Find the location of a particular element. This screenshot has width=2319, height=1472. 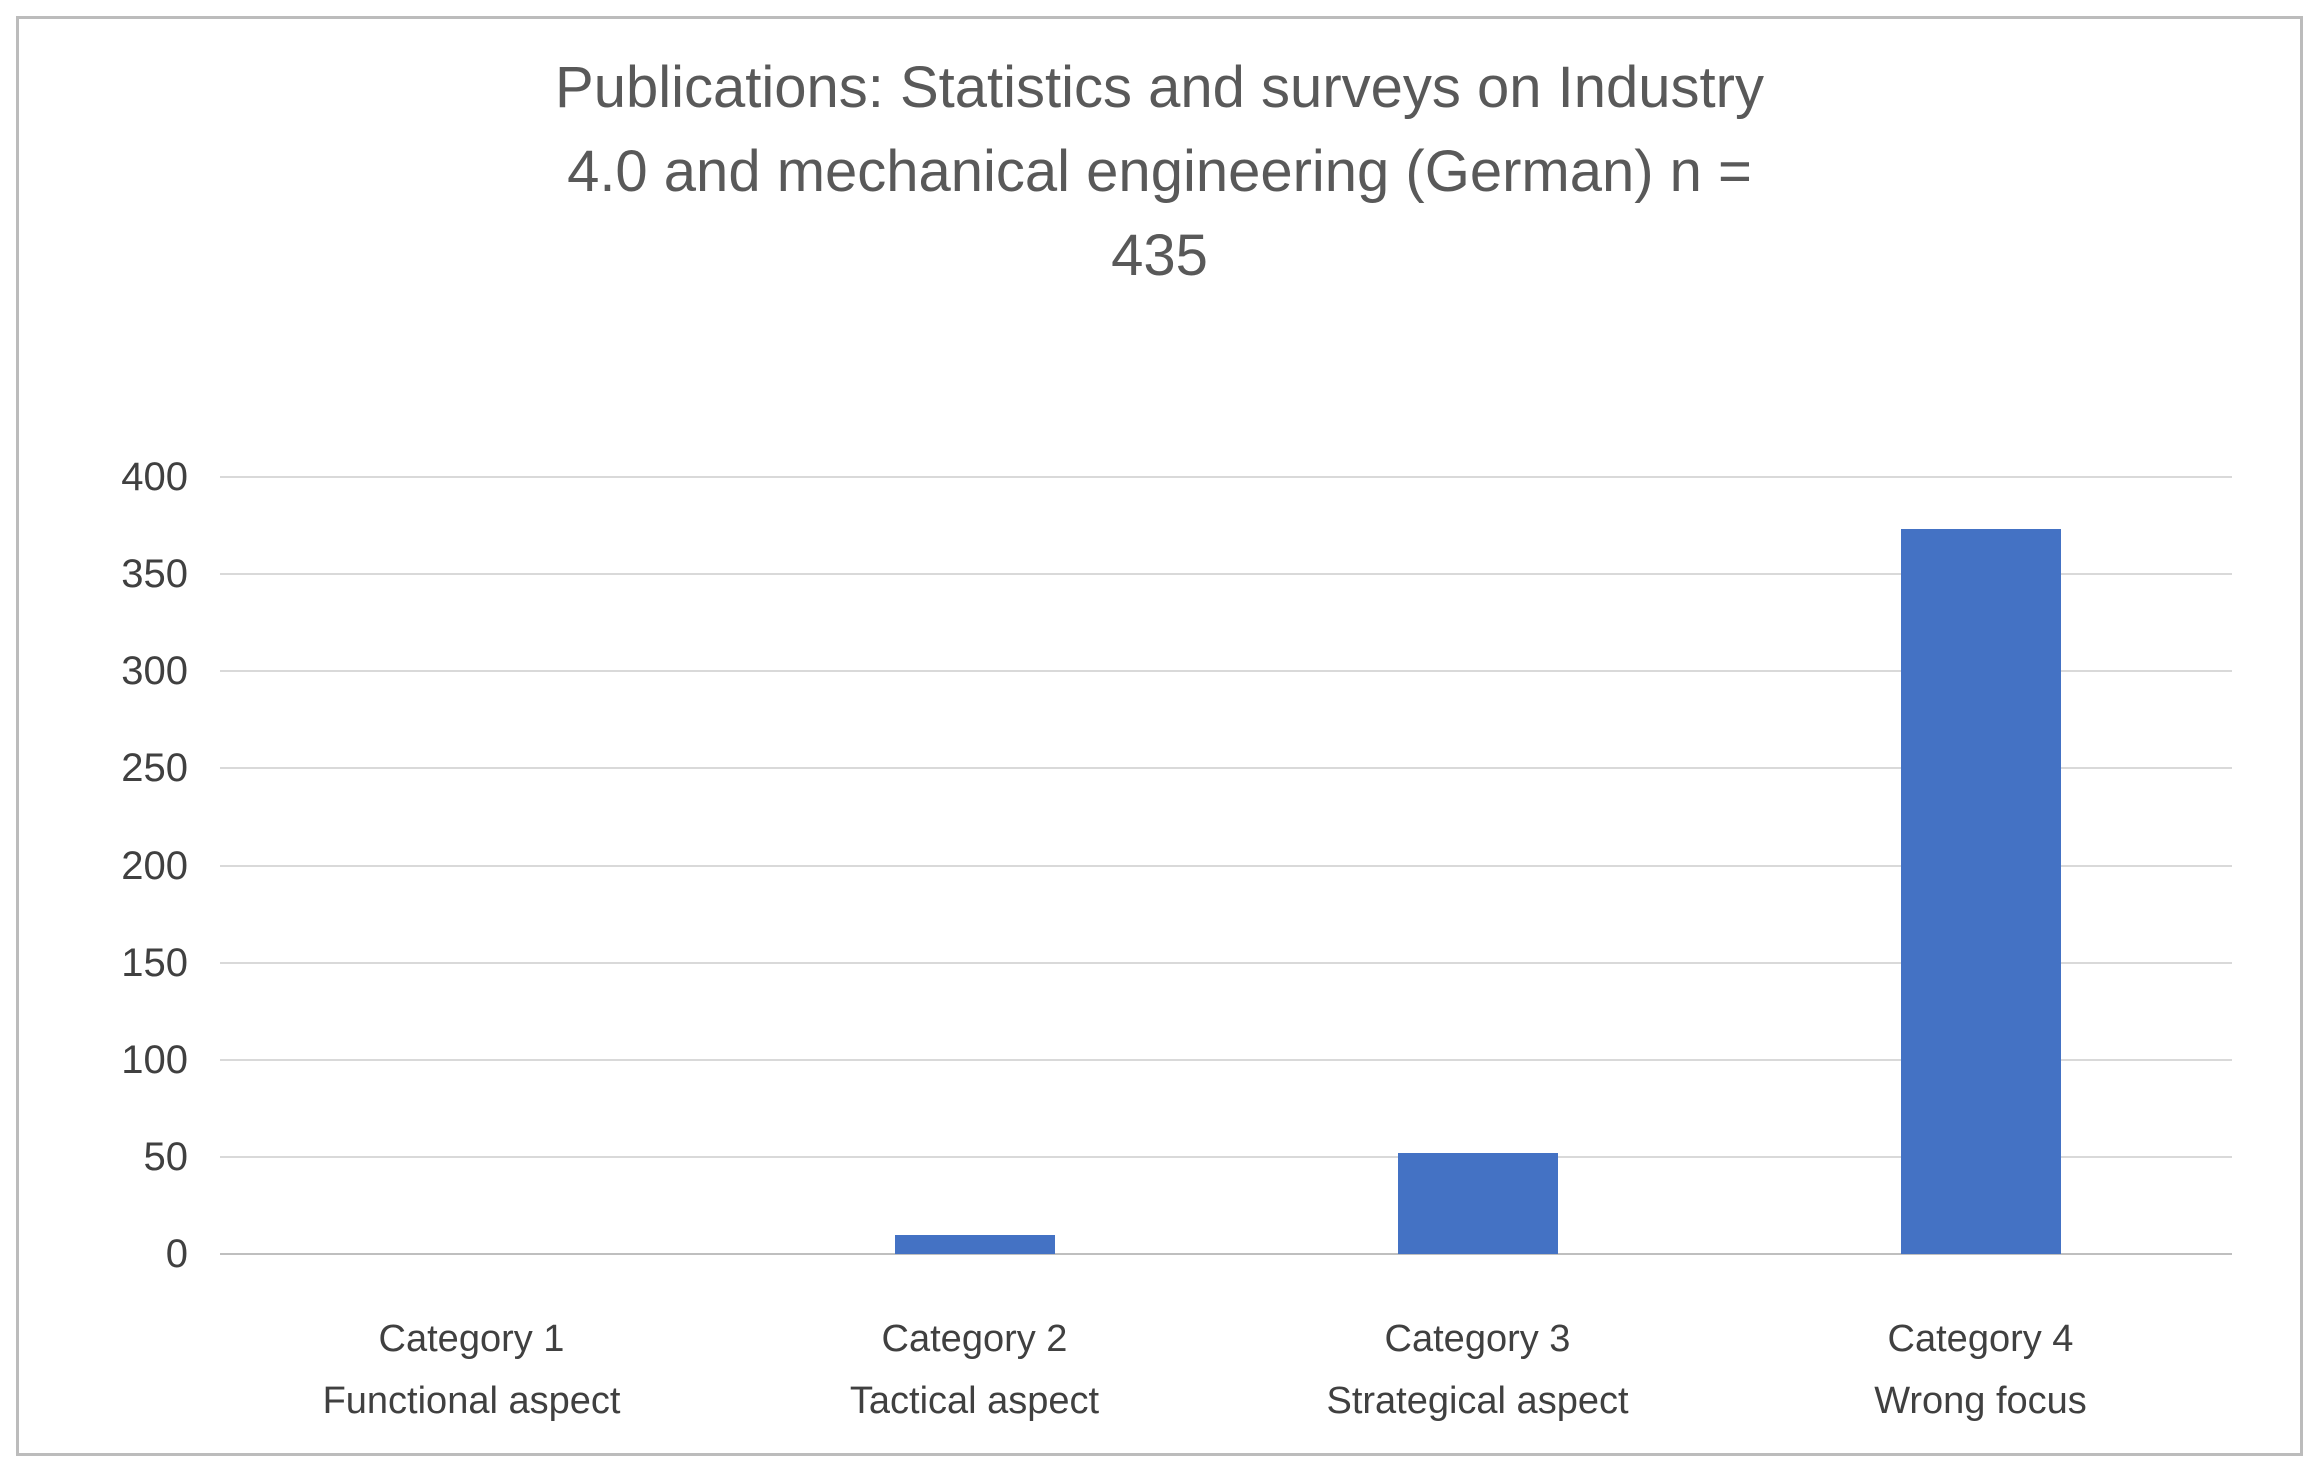

y-tick-label: 0 is located at coordinates (176, 1254).